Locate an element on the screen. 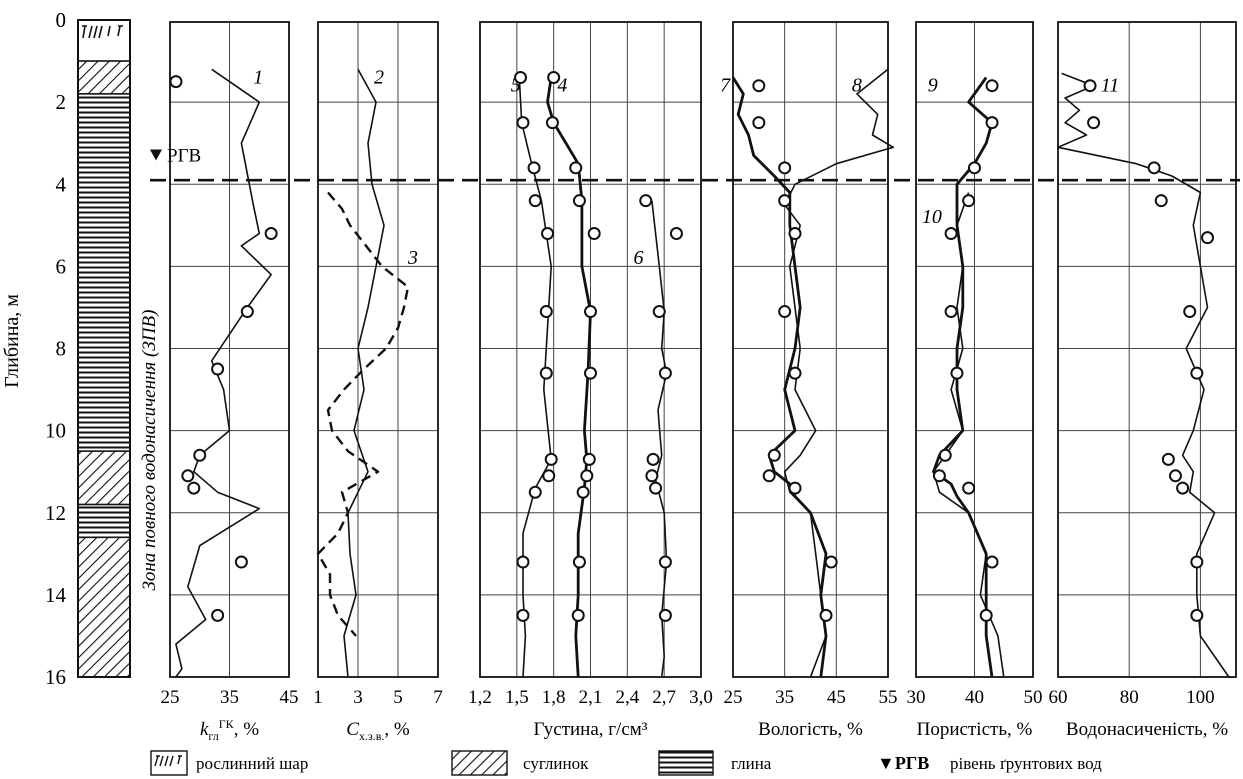  x-axis-label-main: Водонасиченість, % is located at coordinates (1147, 729).